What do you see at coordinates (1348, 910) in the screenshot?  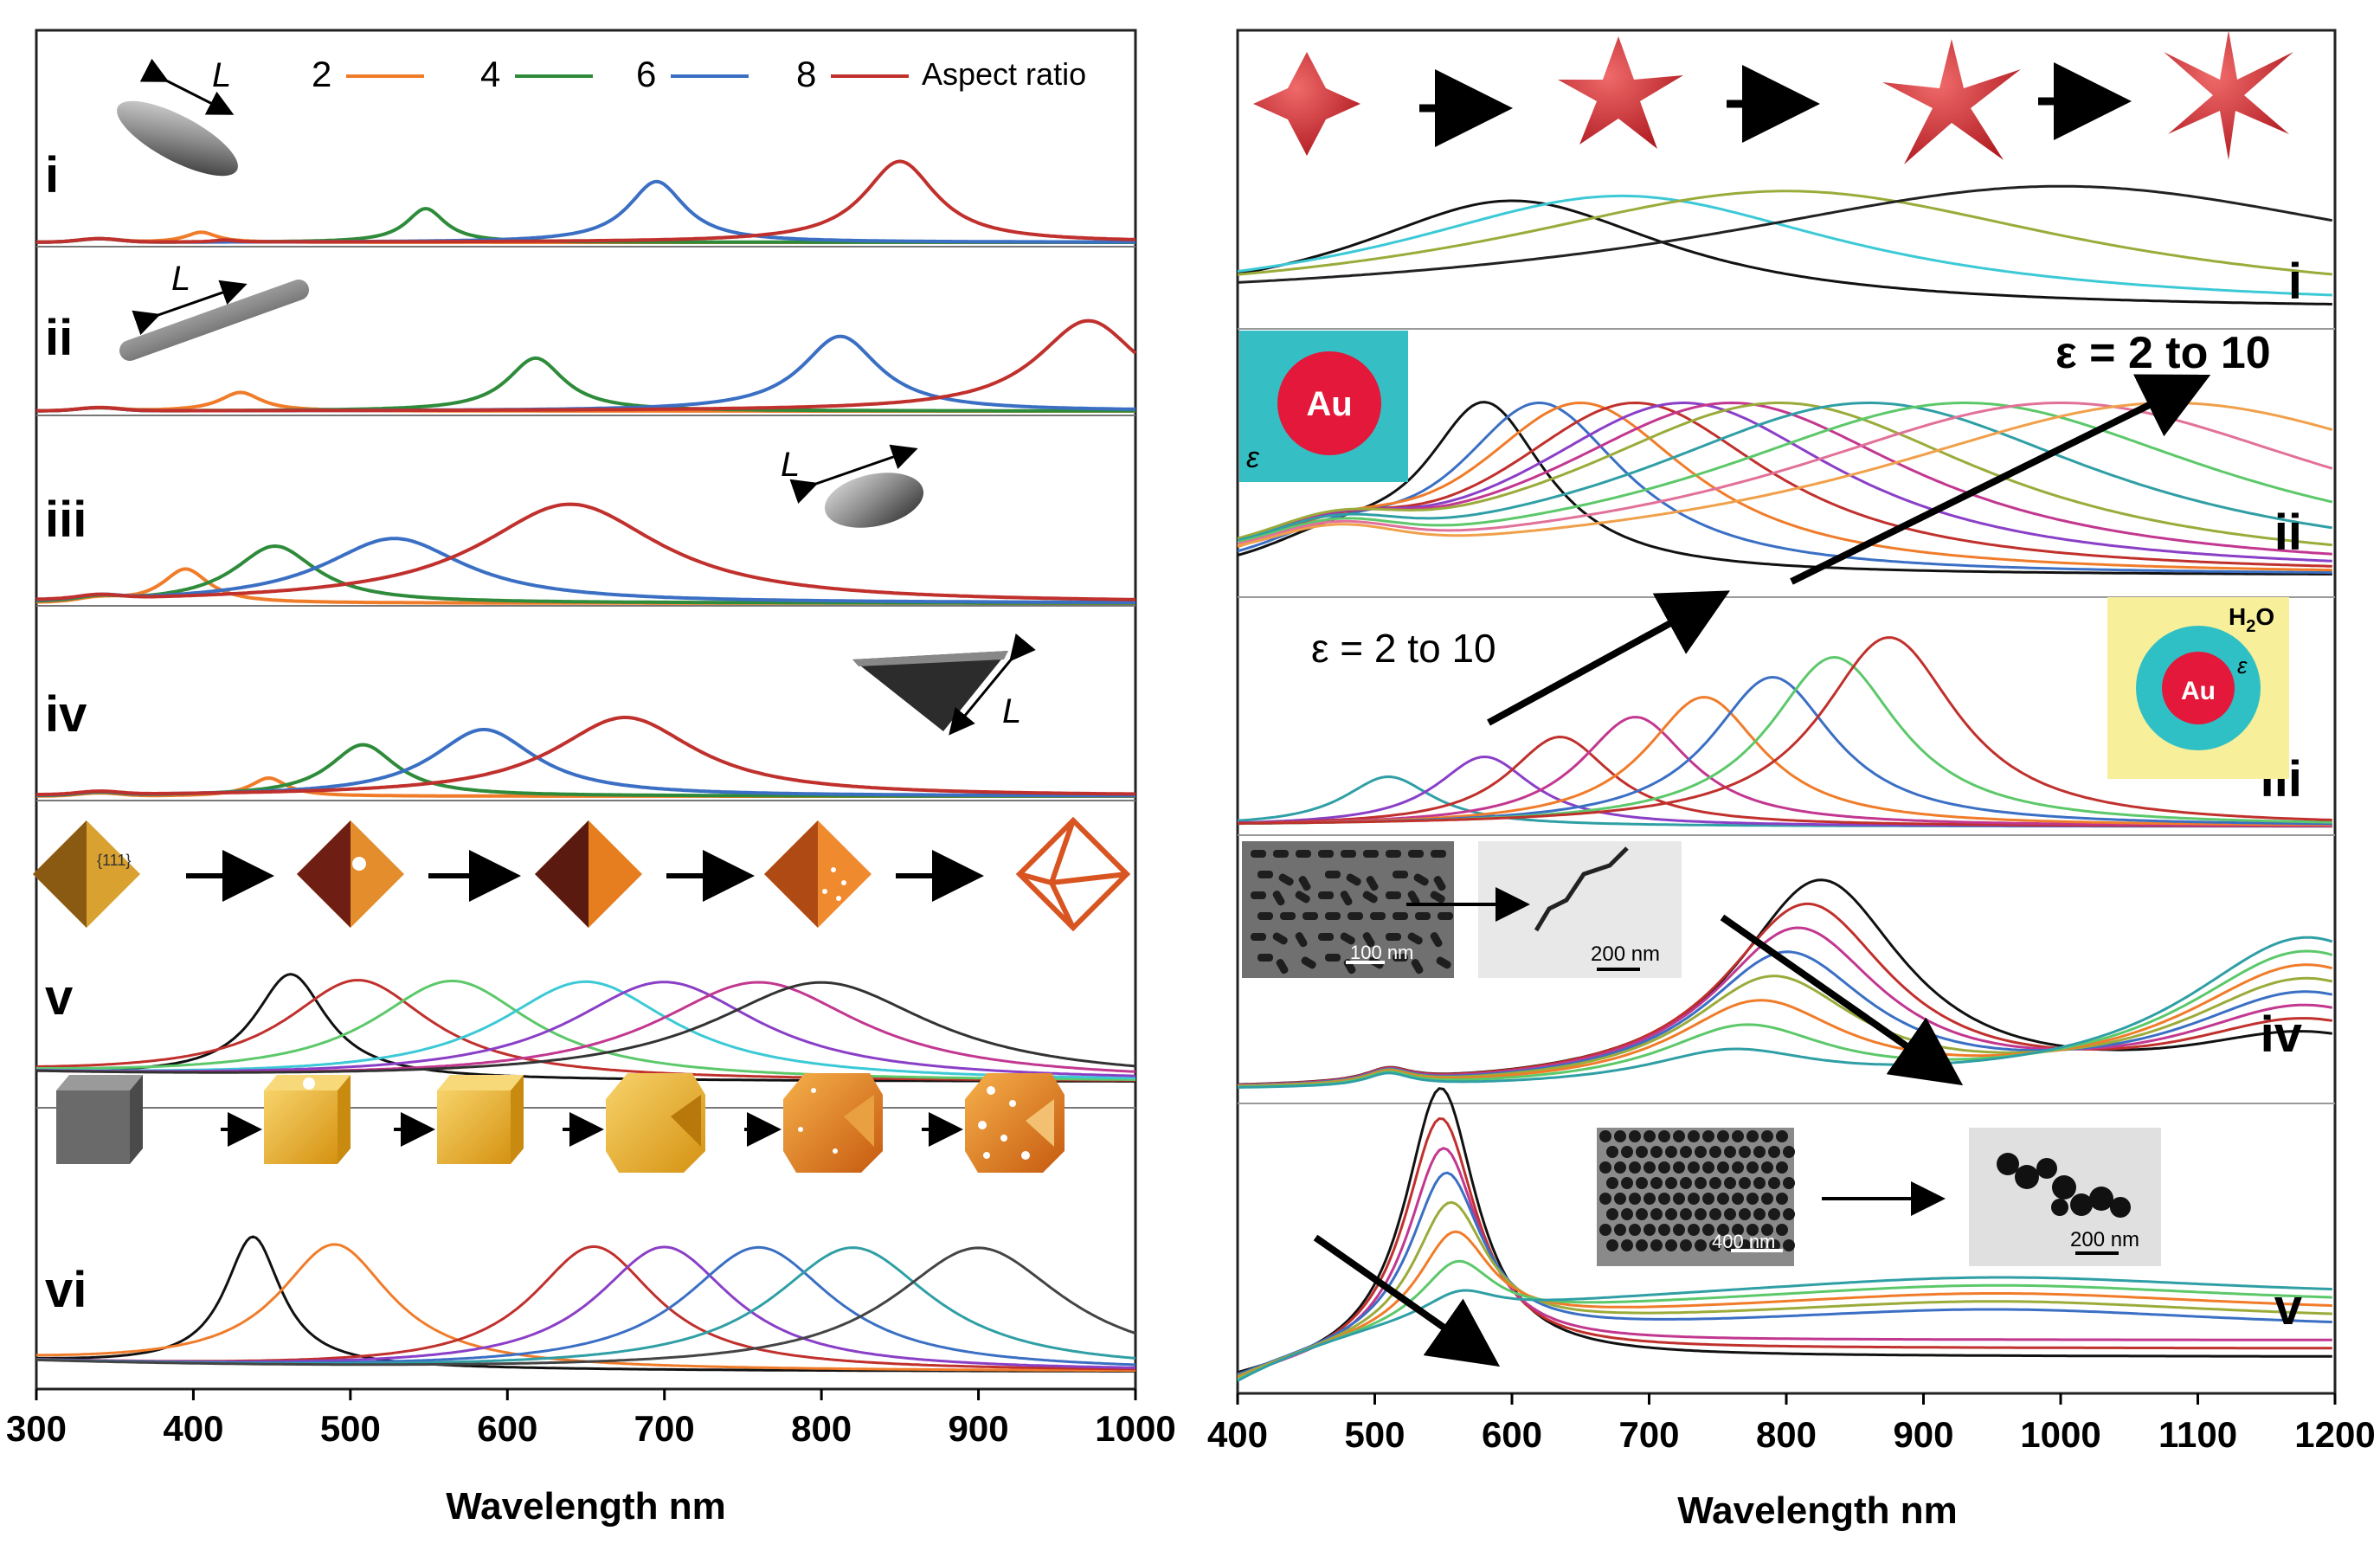 I see `tem-nanorods-inset: 100 nm` at bounding box center [1348, 910].